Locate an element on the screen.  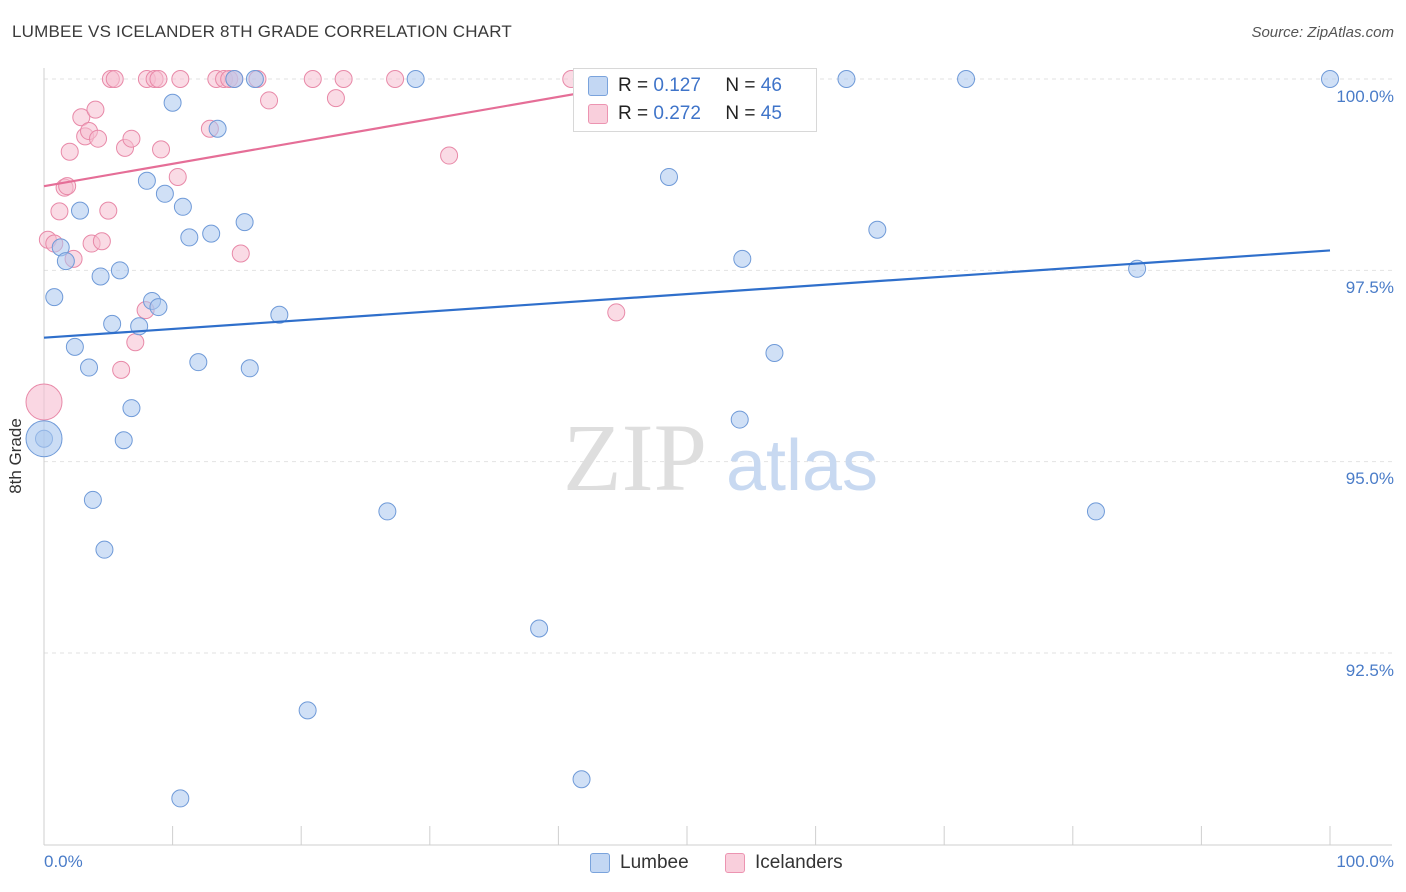
y-tick-label-92-5: 92.5% is located at coordinates (1369, 670).